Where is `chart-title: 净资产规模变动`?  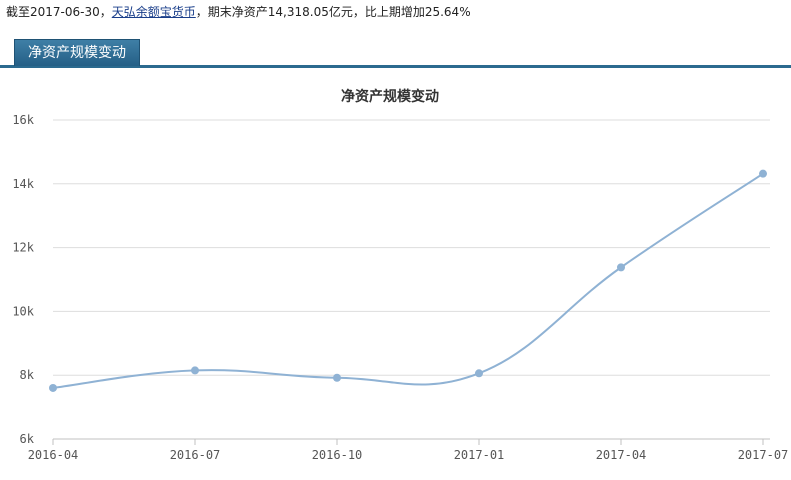
chart-title: 净资产规模变动 is located at coordinates (390, 96).